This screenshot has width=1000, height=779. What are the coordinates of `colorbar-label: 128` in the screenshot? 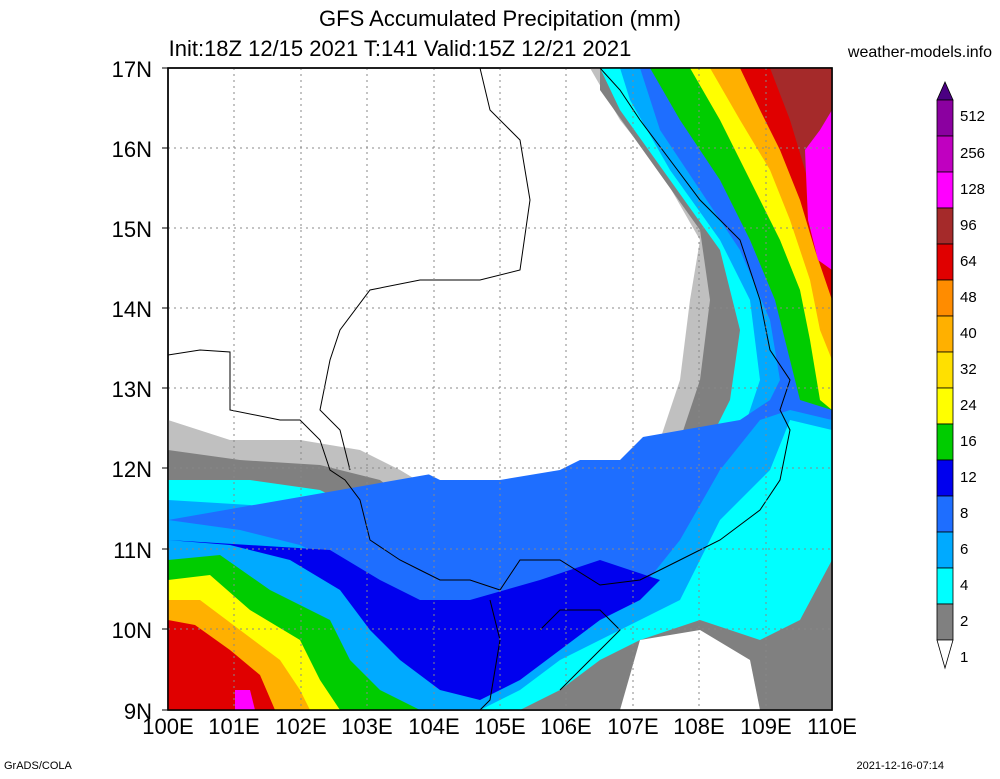 It's located at (973, 189).